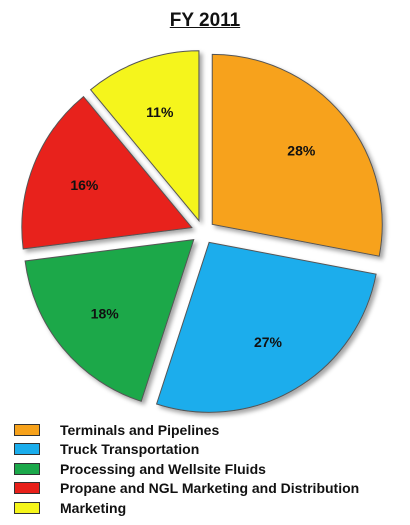 This screenshot has width=410, height=525. Describe the element at coordinates (93, 507) in the screenshot. I see `legend-label: Marketing` at that location.